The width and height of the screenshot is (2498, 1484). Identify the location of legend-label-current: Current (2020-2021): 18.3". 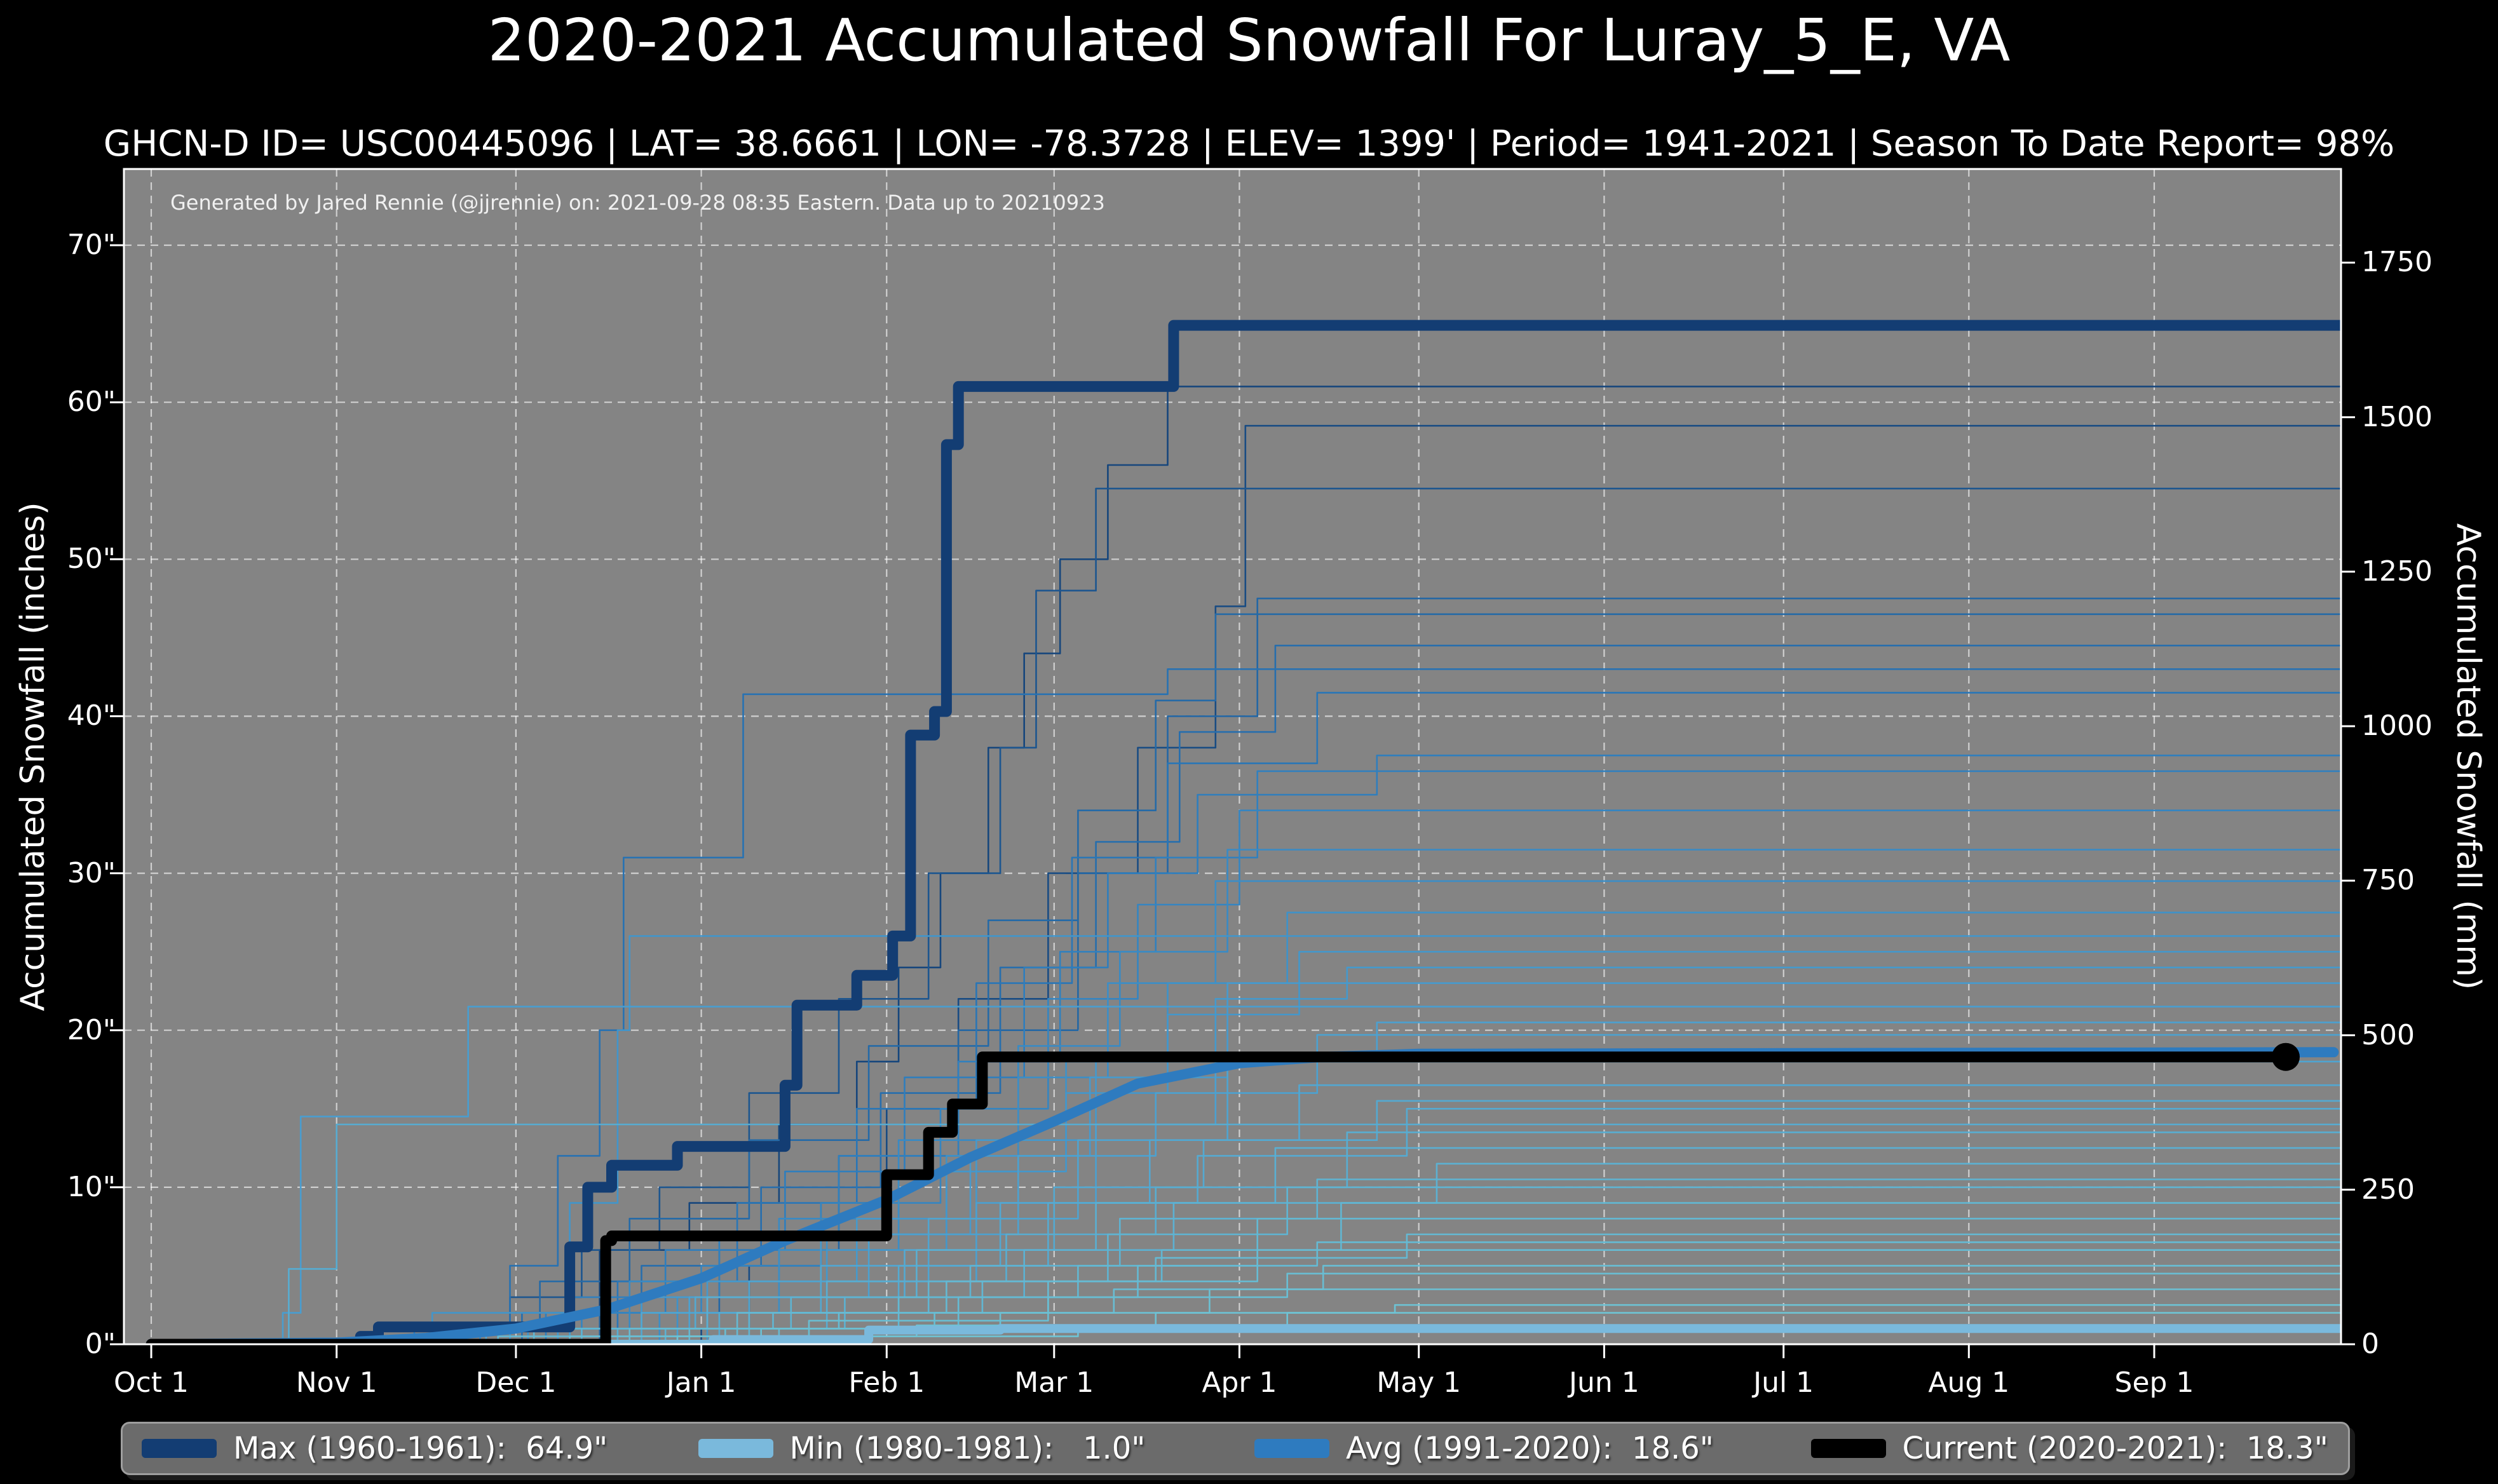
(2115, 1448).